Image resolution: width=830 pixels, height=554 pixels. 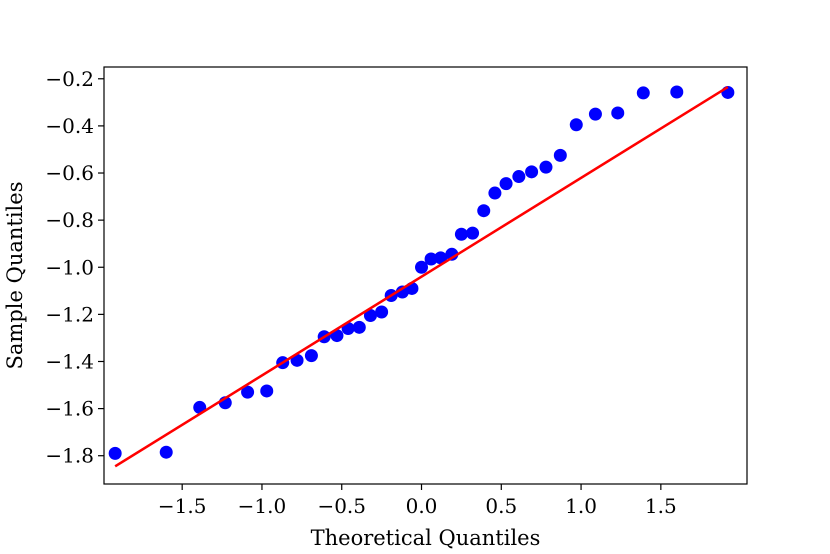 I want to click on y-tick-label: −0.4, so click(x=69, y=126).